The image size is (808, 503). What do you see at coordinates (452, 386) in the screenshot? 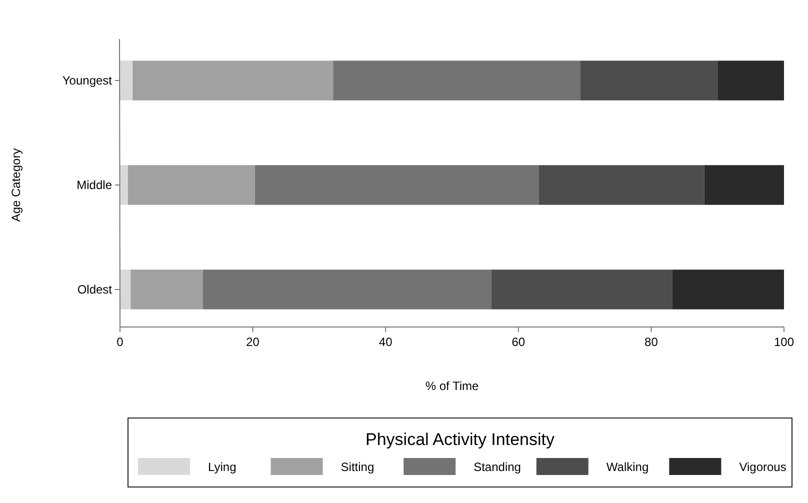
I see `x-axis-title: % of Time` at bounding box center [452, 386].